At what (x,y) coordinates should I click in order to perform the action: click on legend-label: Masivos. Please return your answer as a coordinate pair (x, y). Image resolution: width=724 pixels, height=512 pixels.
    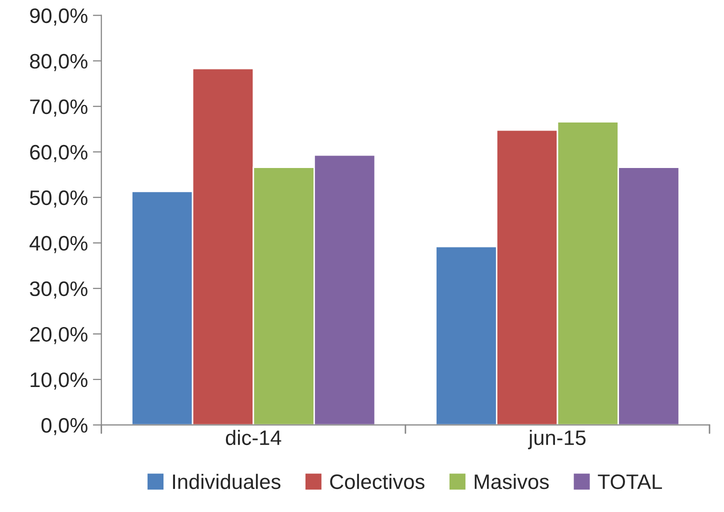
    Looking at the image, I should click on (511, 482).